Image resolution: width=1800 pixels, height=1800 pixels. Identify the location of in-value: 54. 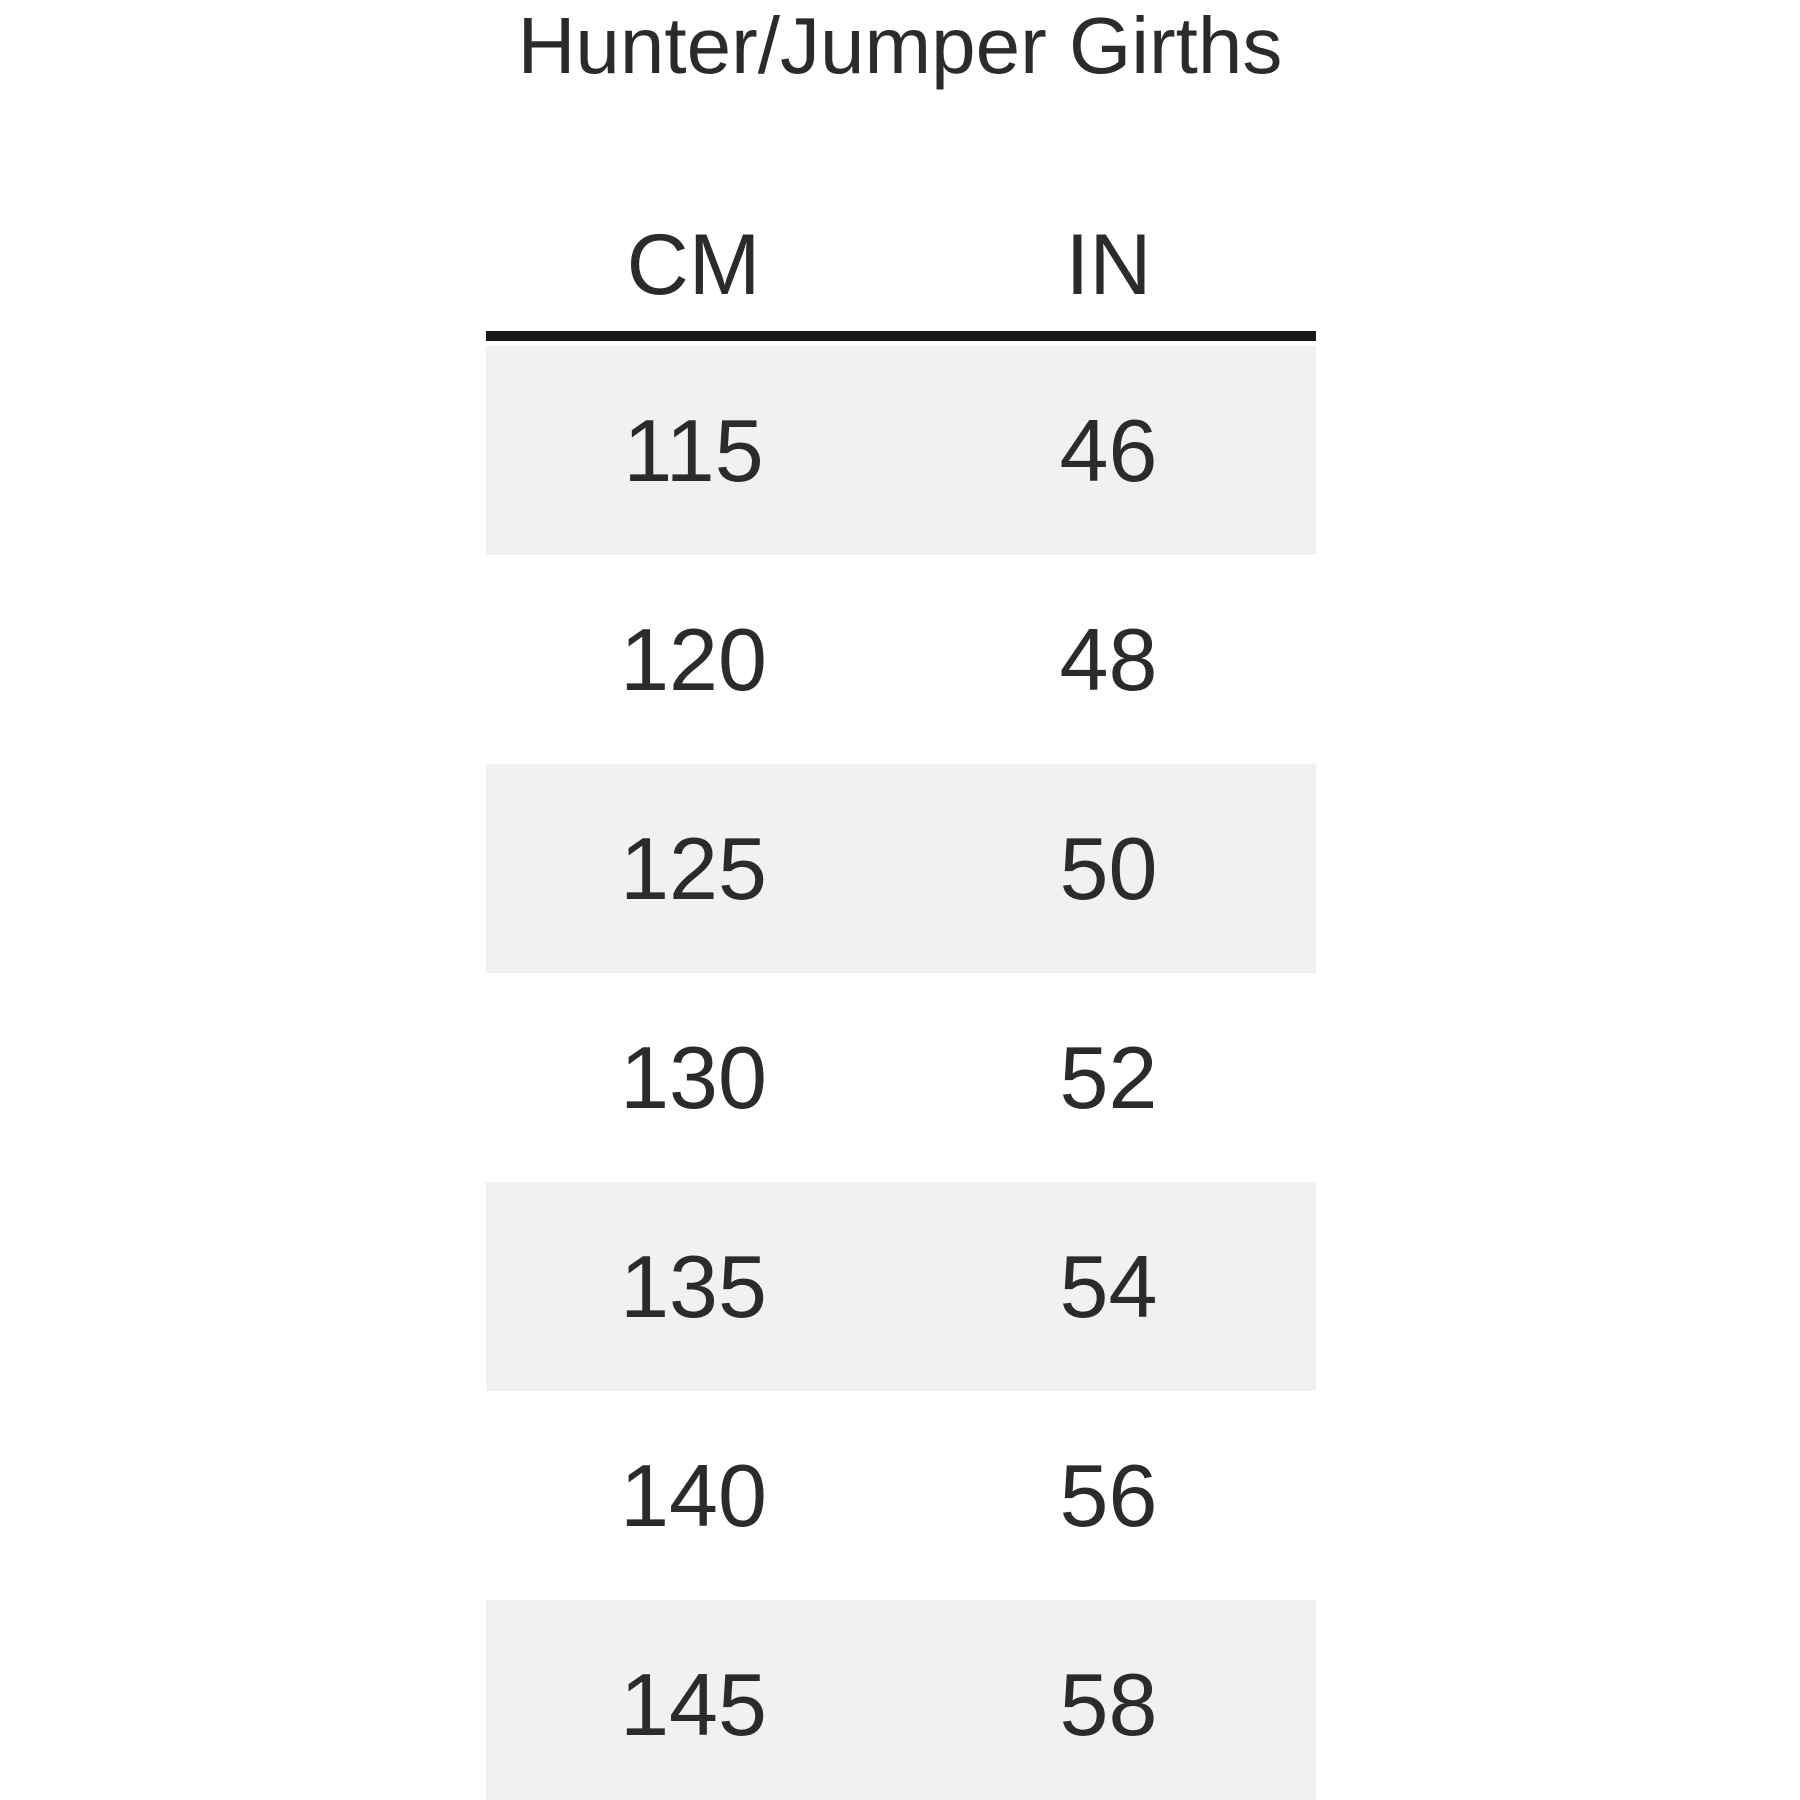
(1108, 1286).